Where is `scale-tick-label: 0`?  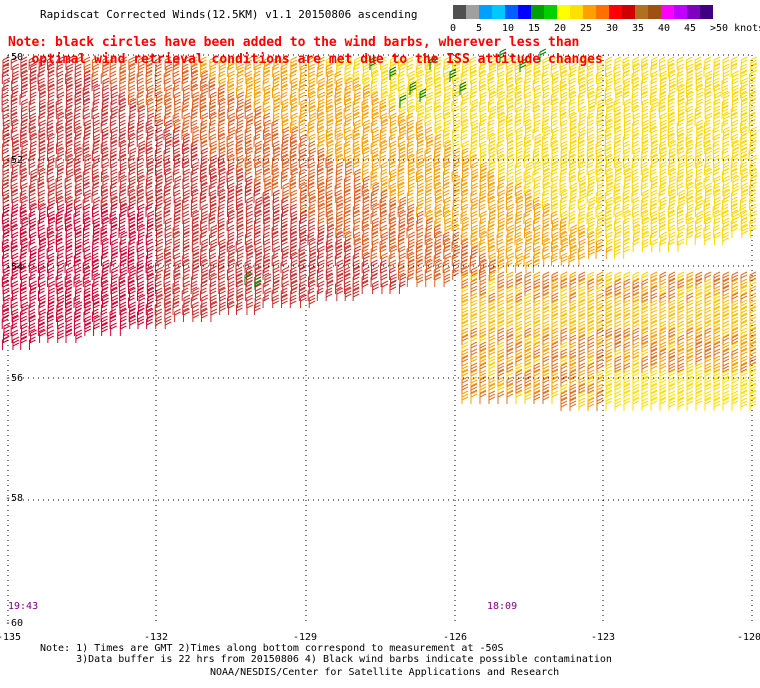 scale-tick-label: 0 is located at coordinates (453, 28).